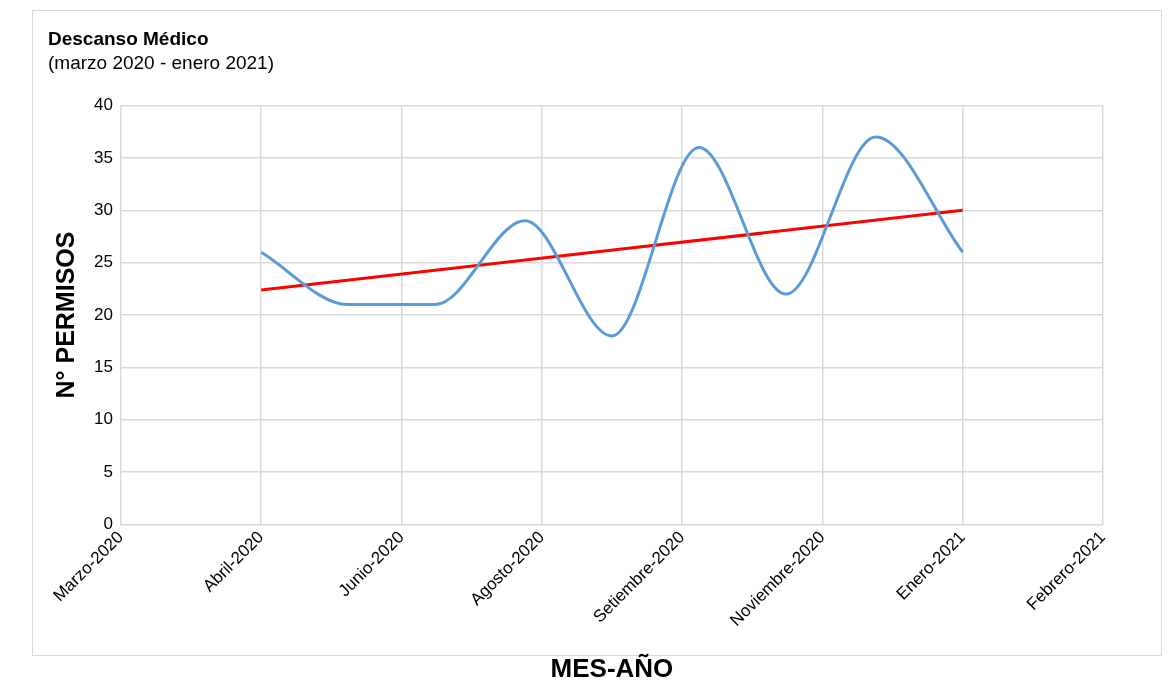  I want to click on y-tick-label: 40, so click(103, 105).